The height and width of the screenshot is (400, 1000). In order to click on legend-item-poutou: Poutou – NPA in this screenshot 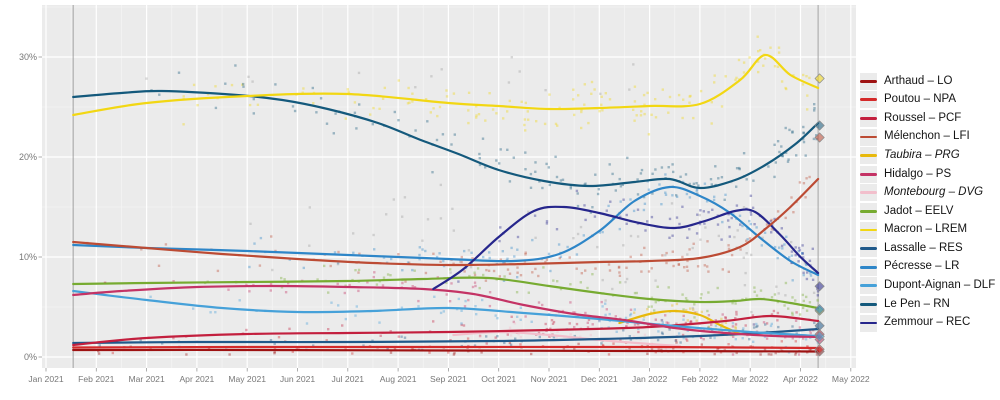, I will do `click(927, 100)`.